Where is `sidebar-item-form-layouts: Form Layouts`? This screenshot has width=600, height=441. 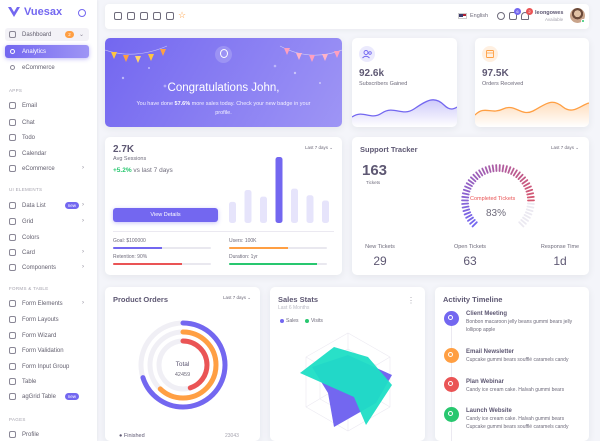 sidebar-item-form-layouts: Form Layouts is located at coordinates (47, 319).